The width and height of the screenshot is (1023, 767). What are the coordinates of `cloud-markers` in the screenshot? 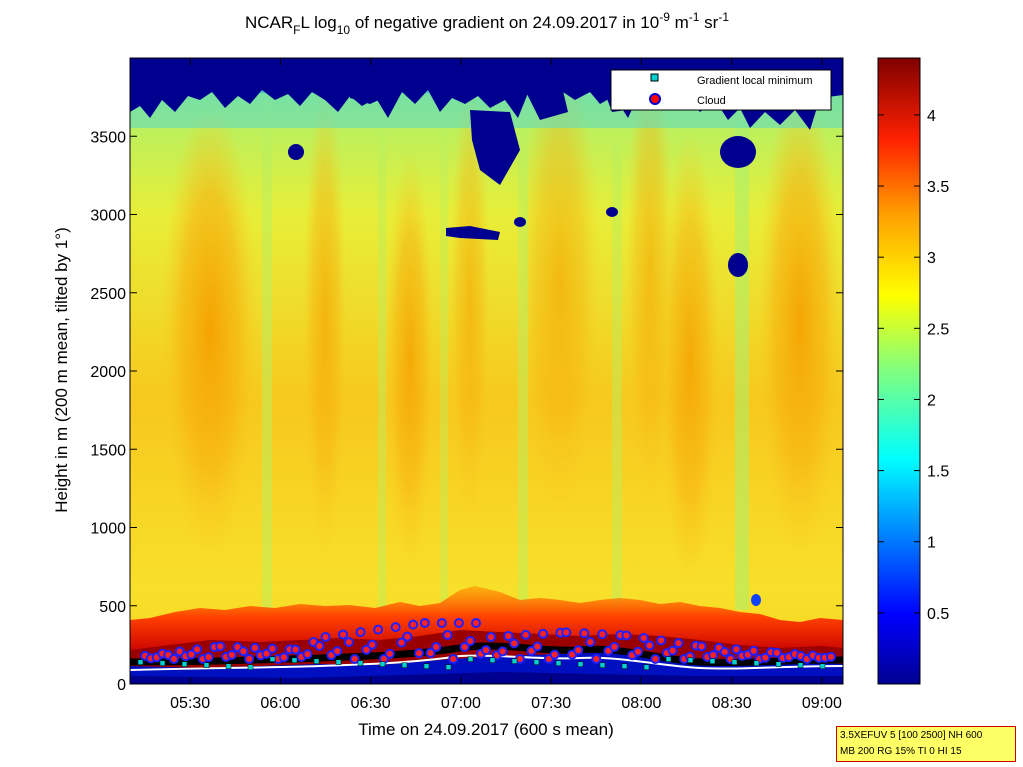 It's located at (488, 640).